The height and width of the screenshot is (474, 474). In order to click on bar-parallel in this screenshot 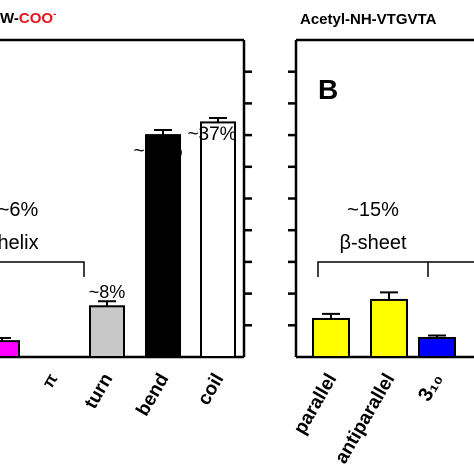, I will do `click(331, 337)`.